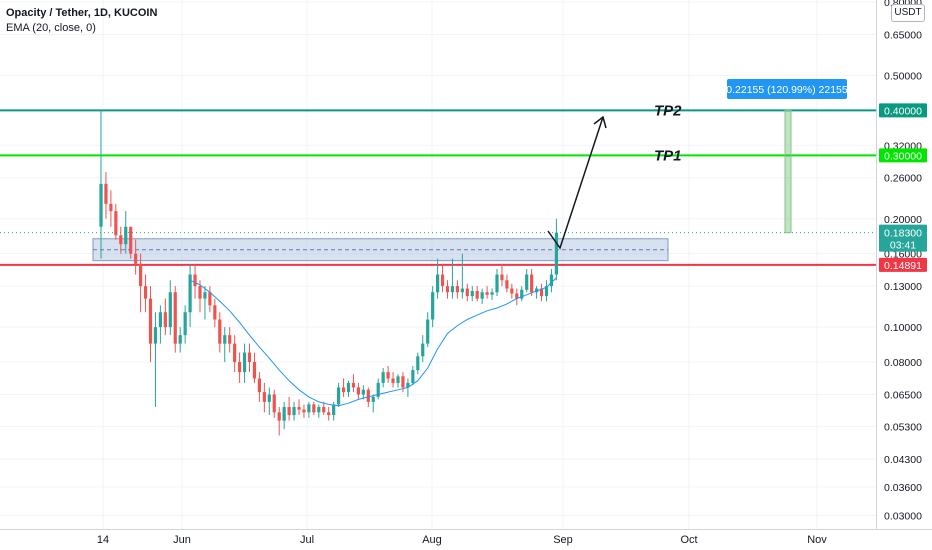 This screenshot has height=550, width=932. What do you see at coordinates (82, 13) in the screenshot?
I see `symbol-title: Opacity / Tether, 1D, KUCOIN` at bounding box center [82, 13].